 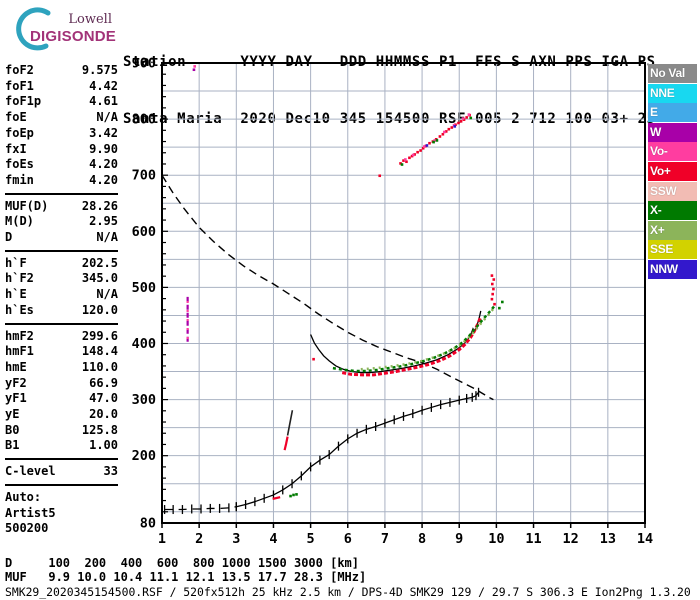 What do you see at coordinates (61, 264) in the screenshot?
I see `param-row-hf: h`F 202.5` at bounding box center [61, 264].